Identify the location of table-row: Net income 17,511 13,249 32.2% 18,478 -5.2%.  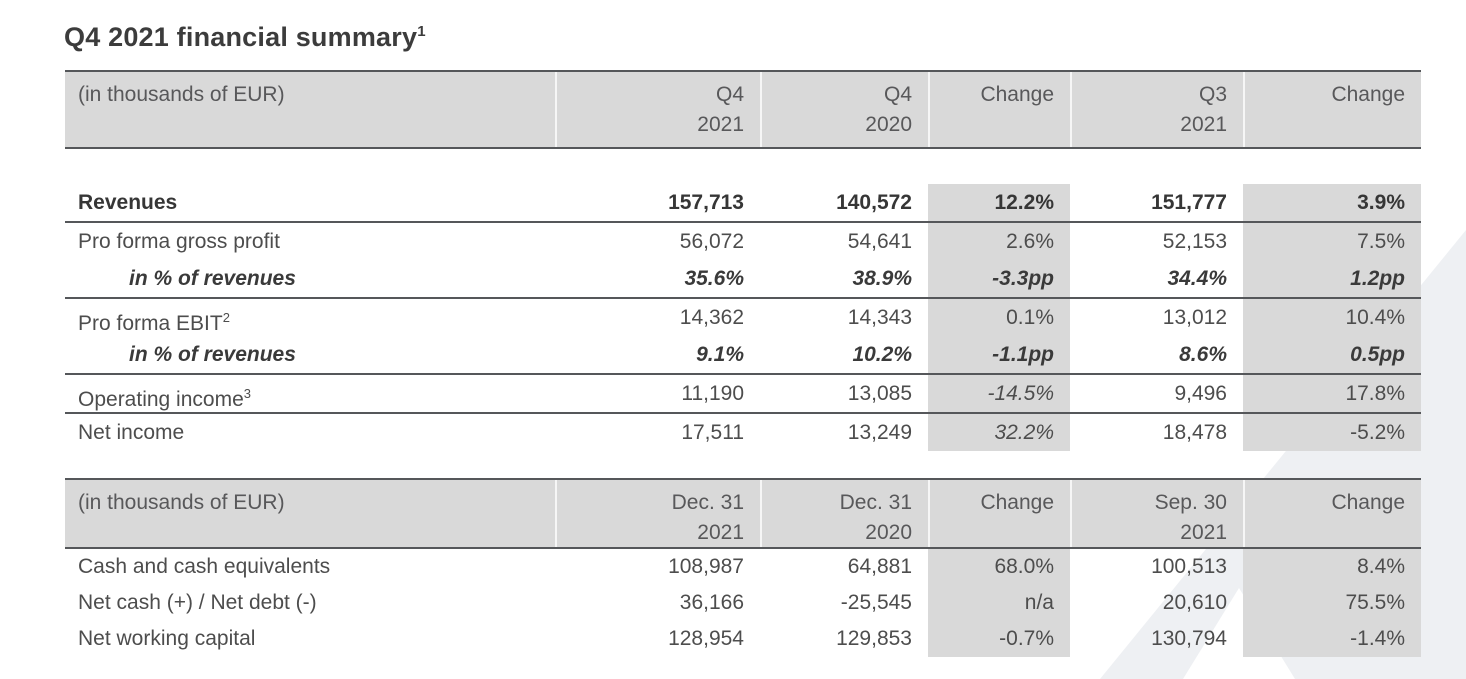
(743, 432).